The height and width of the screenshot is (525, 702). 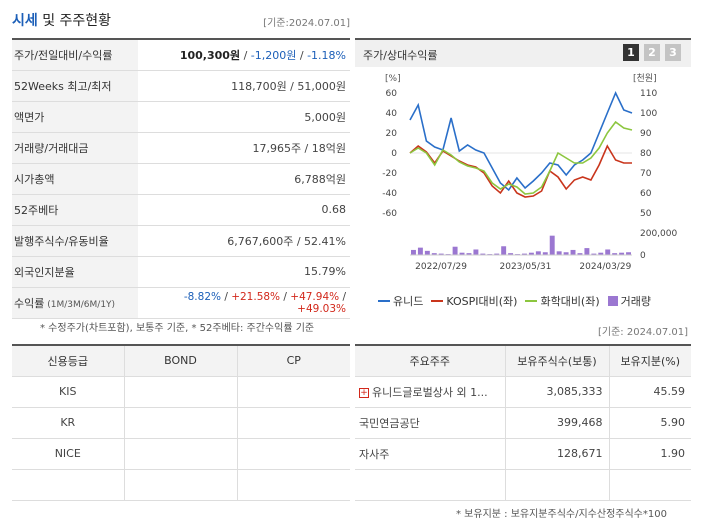 I want to click on table-row: 자사주 128,671 1.90, so click(x=523, y=454).